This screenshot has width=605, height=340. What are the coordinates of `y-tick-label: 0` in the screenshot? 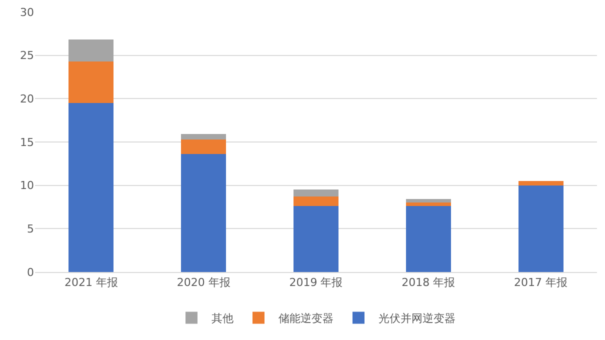 It's located at (30, 272).